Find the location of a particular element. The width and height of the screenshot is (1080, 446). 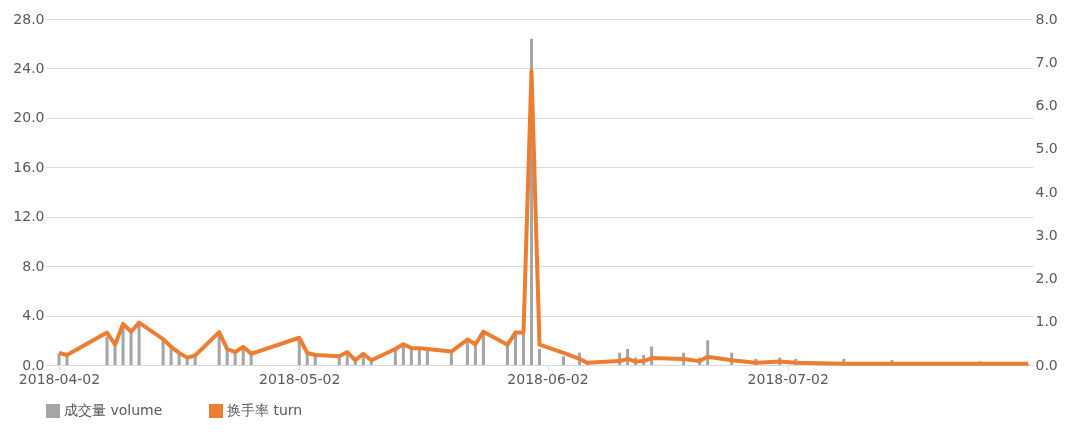

x-tick-label: 2018-06-02 is located at coordinates (548, 378).